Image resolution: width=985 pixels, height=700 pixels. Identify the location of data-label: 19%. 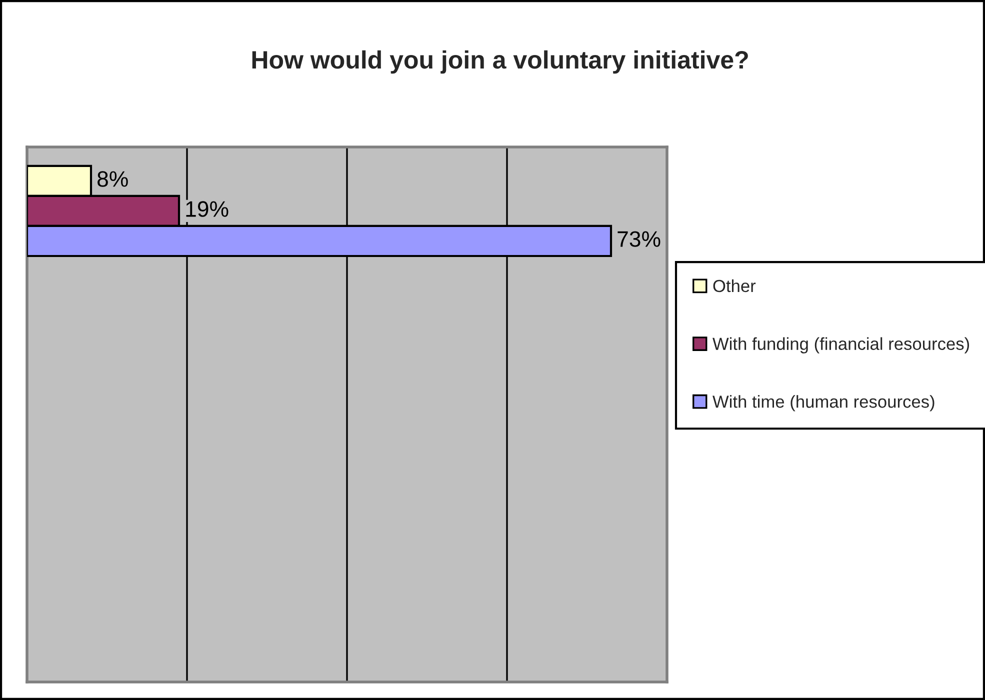
(207, 209).